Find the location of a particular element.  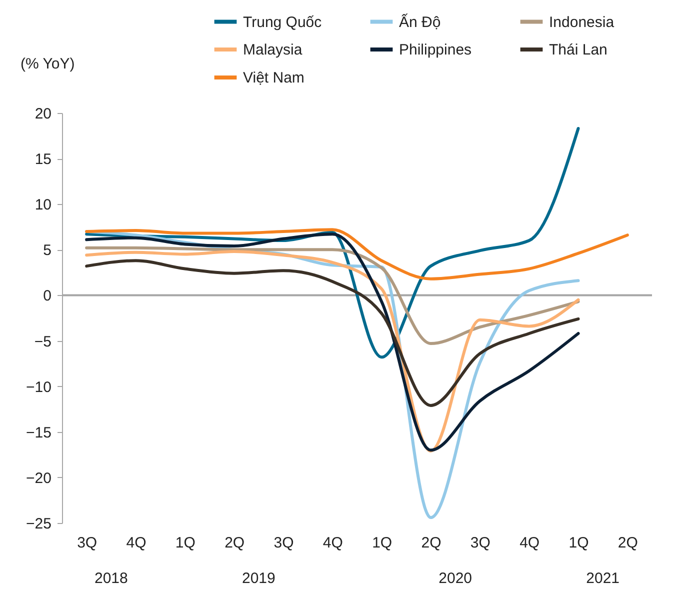

text: 2020 is located at coordinates (455, 578).